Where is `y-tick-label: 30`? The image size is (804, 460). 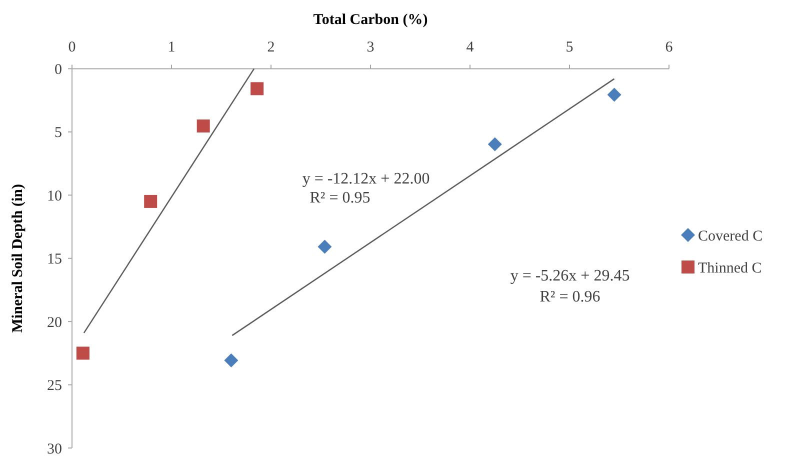 y-tick-label: 30 is located at coordinates (54, 449).